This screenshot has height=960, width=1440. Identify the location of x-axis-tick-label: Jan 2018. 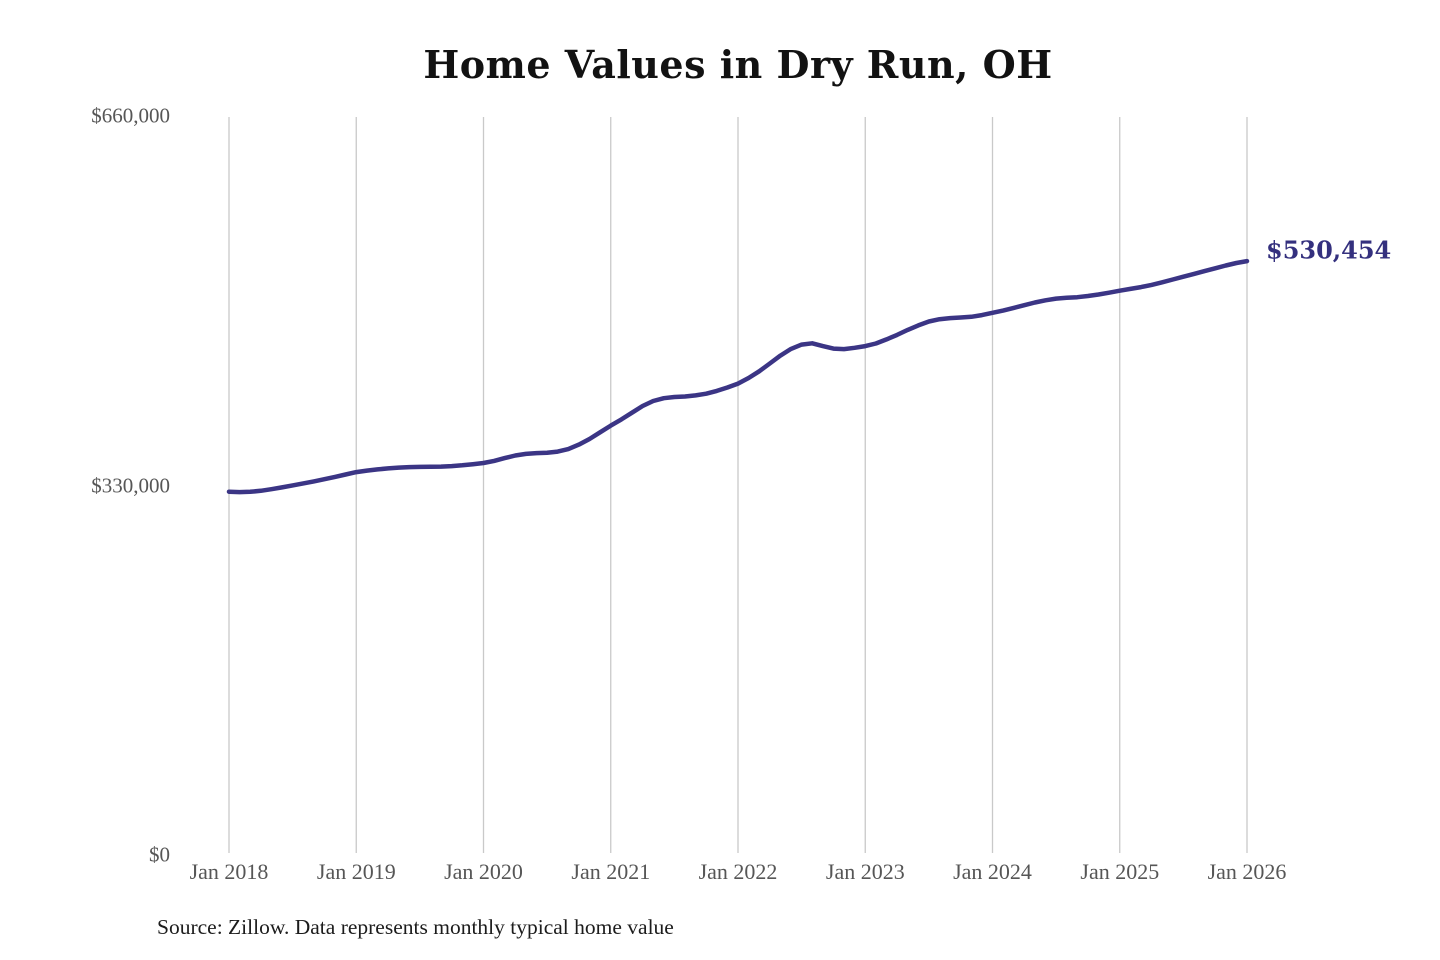
(229, 871).